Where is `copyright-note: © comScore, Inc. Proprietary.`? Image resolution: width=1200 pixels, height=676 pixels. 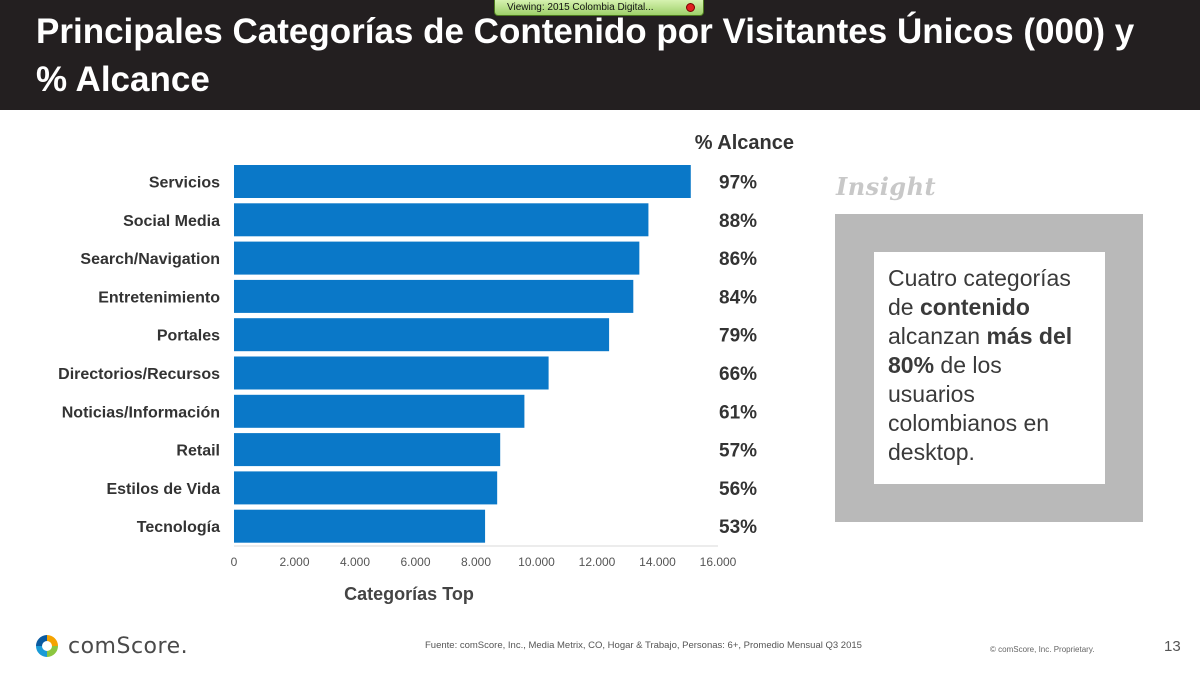
copyright-note: © comScore, Inc. Proprietary. is located at coordinates (1042, 649).